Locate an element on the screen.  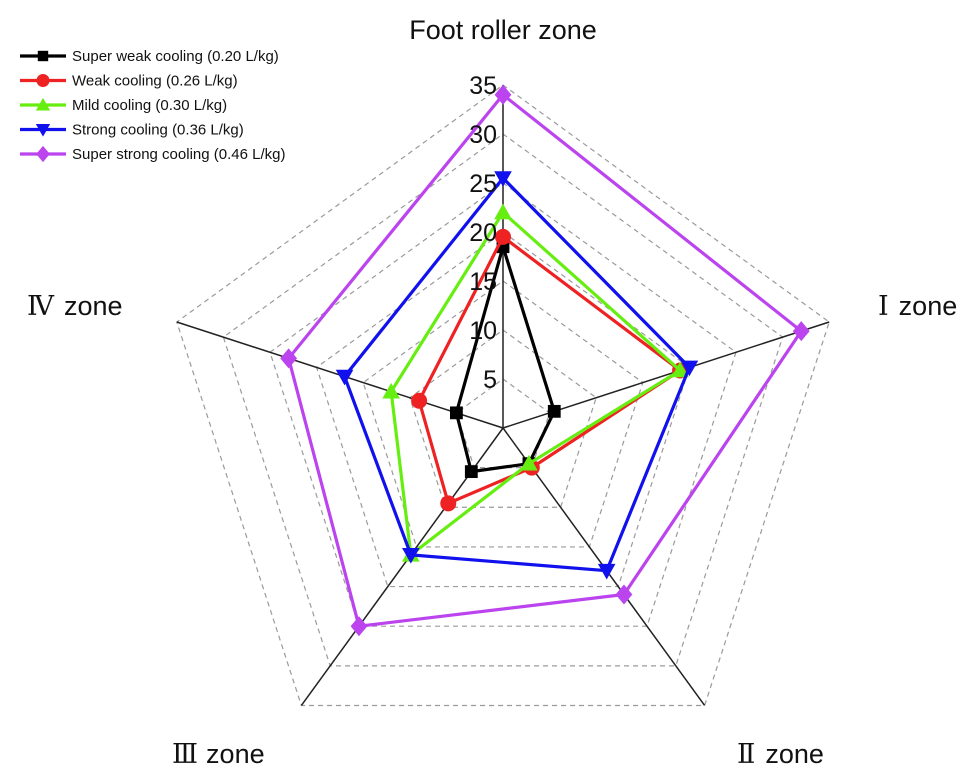
data-point-s4-a4 is located at coordinates (289, 358).